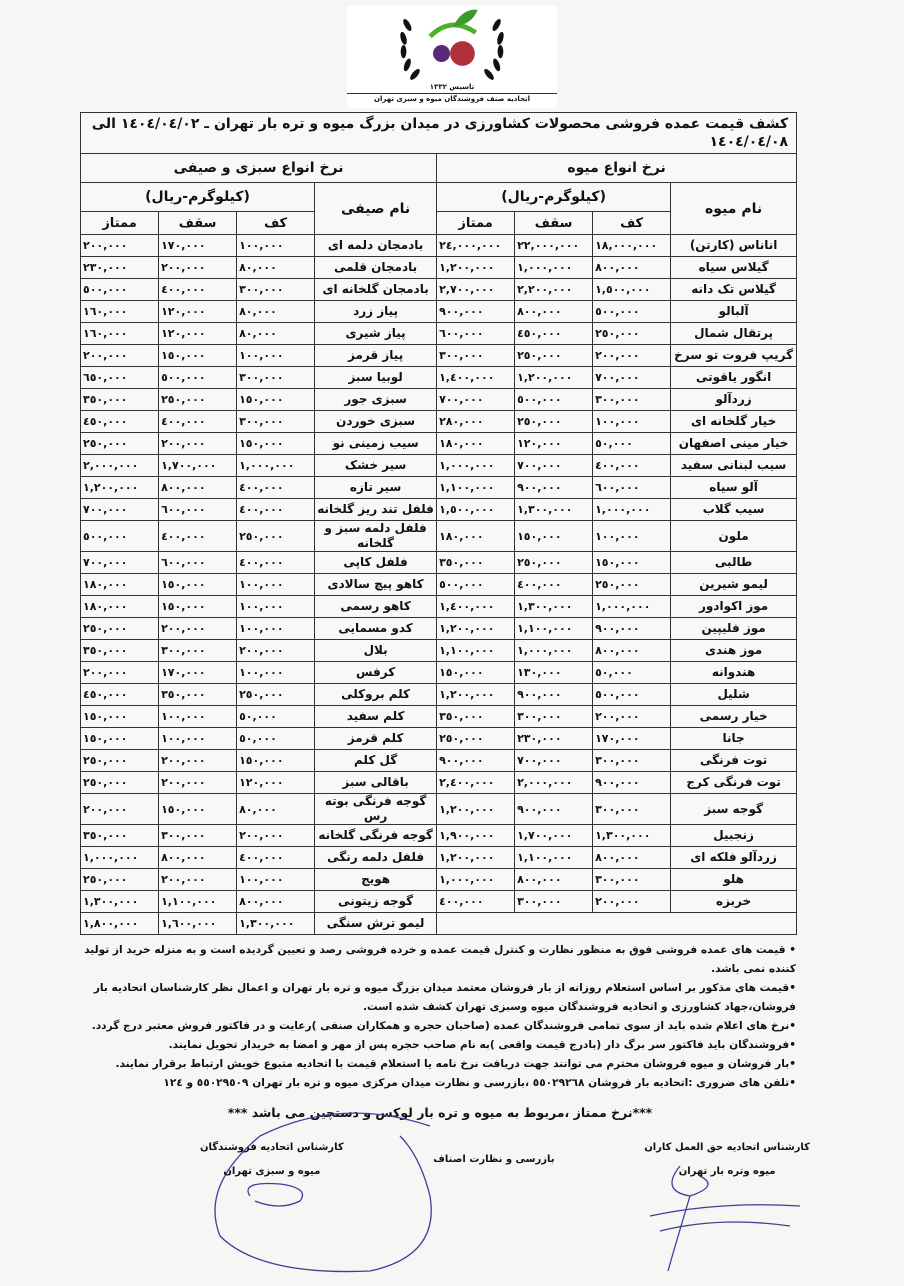 The width and height of the screenshot is (904, 1286). I want to click on fruit-price-momtaz: ٣٥٠,٠٠٠, so click(476, 562).